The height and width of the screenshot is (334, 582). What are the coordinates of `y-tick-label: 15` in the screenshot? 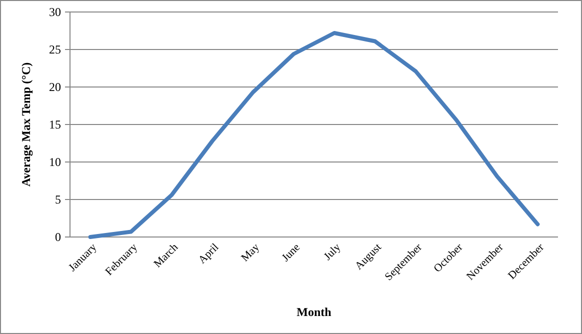 It's located at (55, 125).